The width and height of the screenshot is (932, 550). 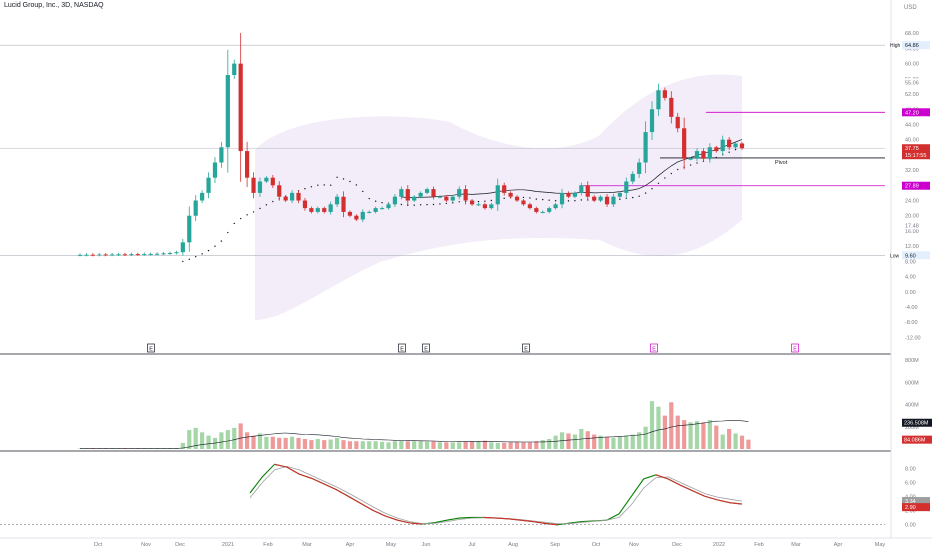 I want to click on x-tick-label: Dec, so click(x=180, y=545).